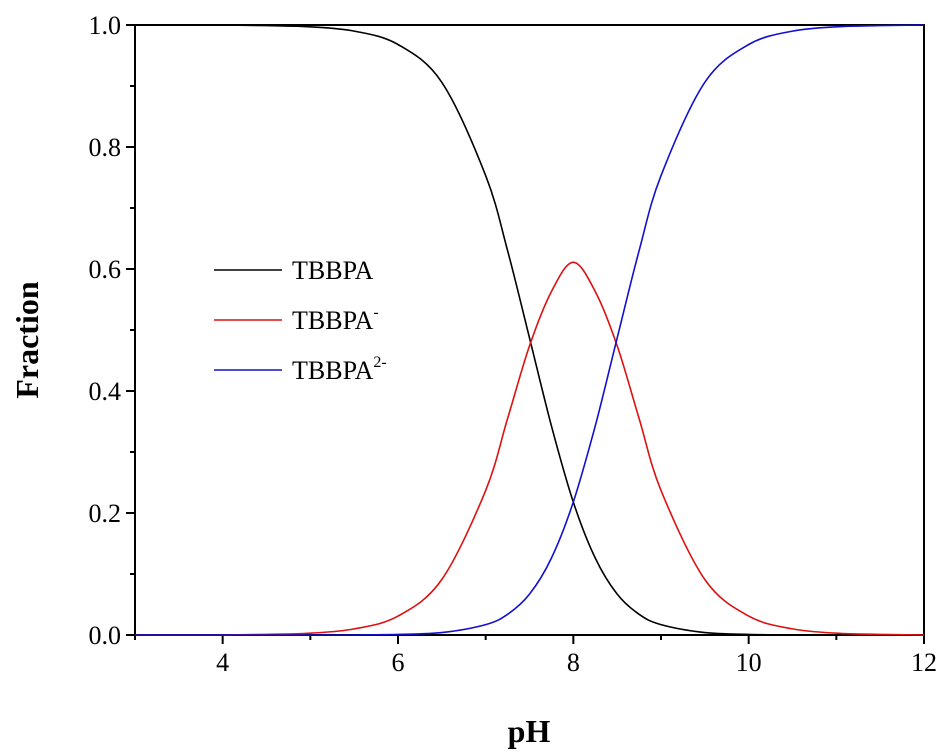 Image resolution: width=946 pixels, height=755 pixels. What do you see at coordinates (222, 662) in the screenshot?
I see `x-tick-label: 4` at bounding box center [222, 662].